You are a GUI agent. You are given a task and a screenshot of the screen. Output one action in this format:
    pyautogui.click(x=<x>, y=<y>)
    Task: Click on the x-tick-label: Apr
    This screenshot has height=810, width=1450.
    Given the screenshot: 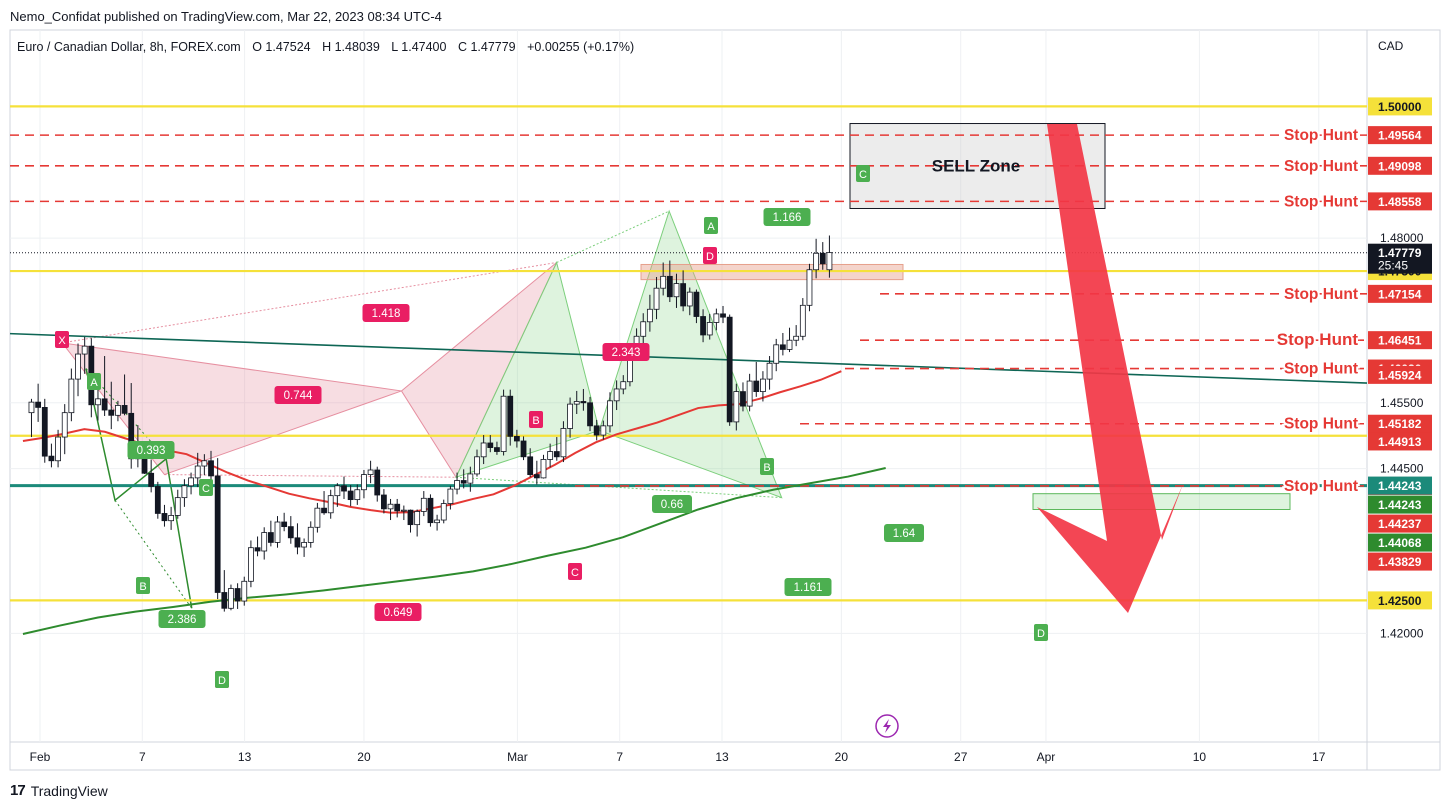 What is the action you would take?
    pyautogui.click(x=1046, y=757)
    